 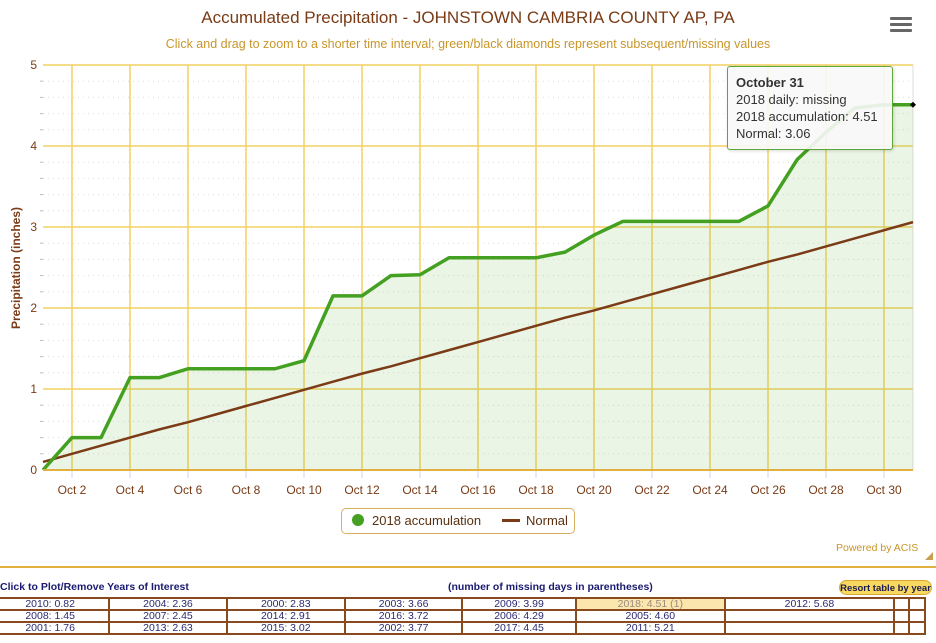 I want to click on x-tick-label: Oct 4, so click(x=130, y=490).